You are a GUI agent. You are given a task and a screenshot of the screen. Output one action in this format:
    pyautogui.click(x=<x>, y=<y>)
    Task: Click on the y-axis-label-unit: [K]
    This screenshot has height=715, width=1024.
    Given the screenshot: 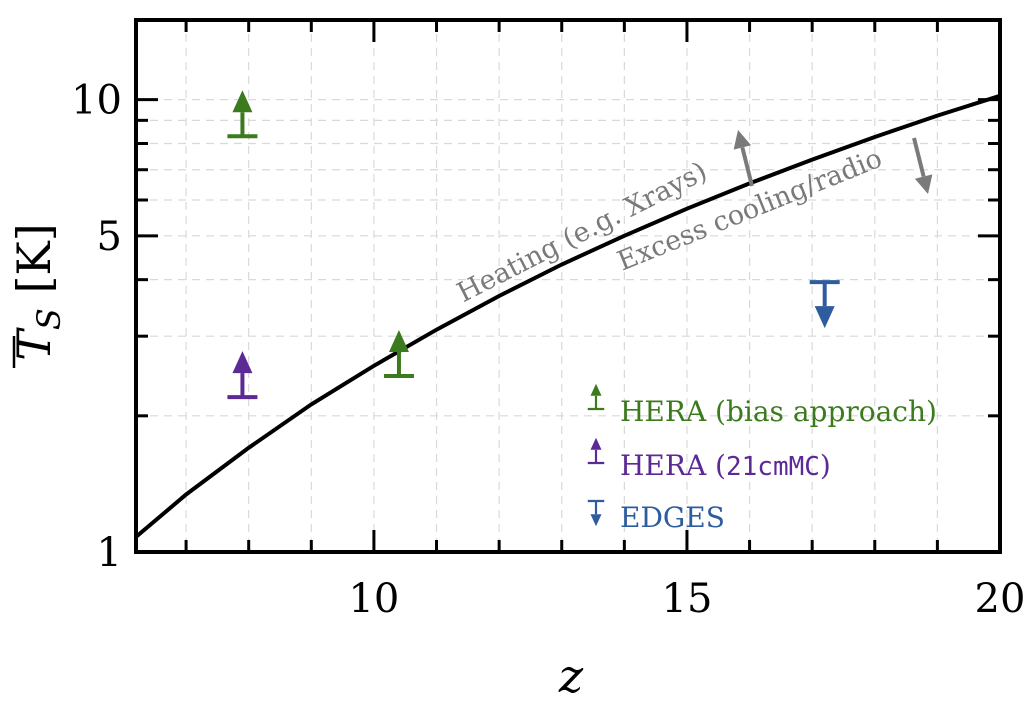 What is the action you would take?
    pyautogui.click(x=34, y=265)
    